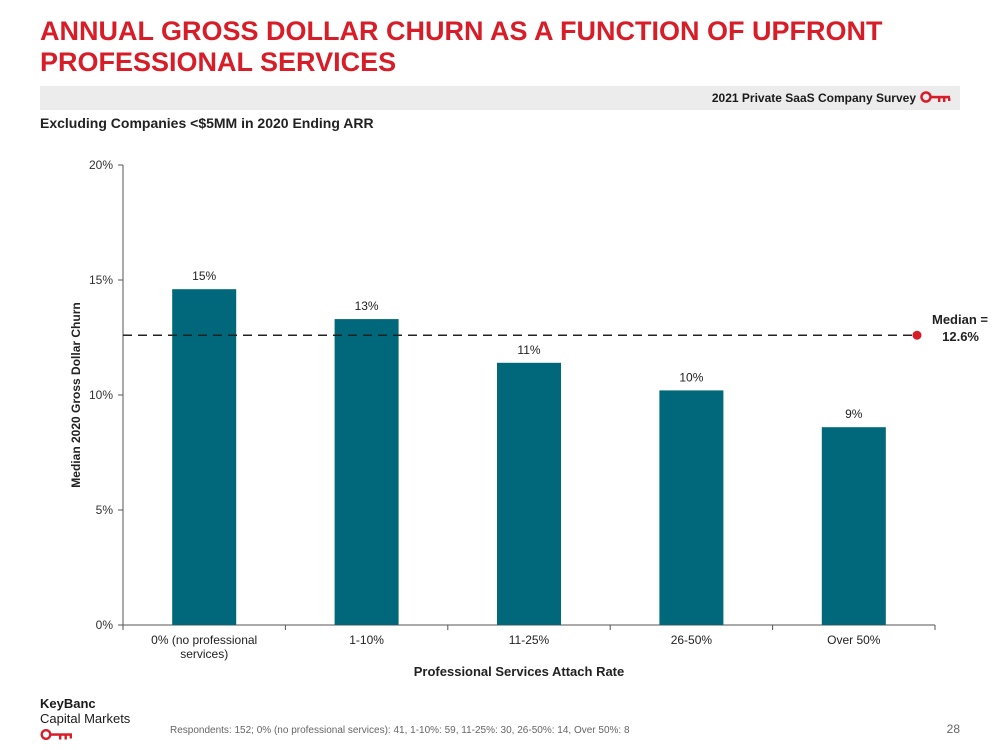 This screenshot has width=1000, height=750. Describe the element at coordinates (854, 414) in the screenshot. I see `bar-data-label: 9%` at that location.